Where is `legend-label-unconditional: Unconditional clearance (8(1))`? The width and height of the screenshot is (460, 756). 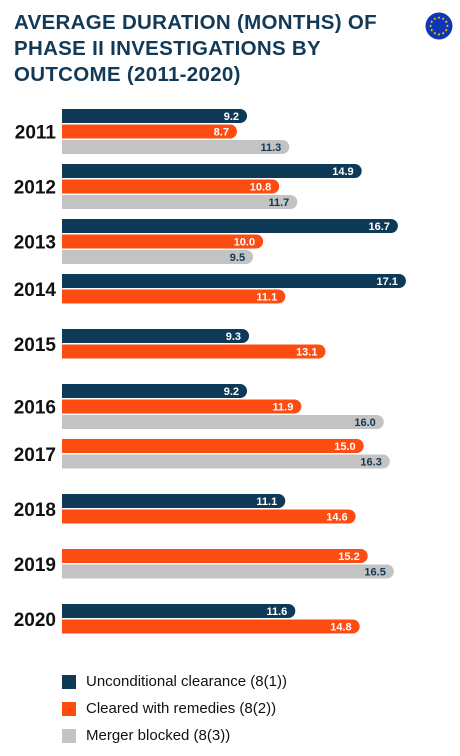
legend-label-unconditional: Unconditional clearance (8(1)) is located at coordinates (186, 681).